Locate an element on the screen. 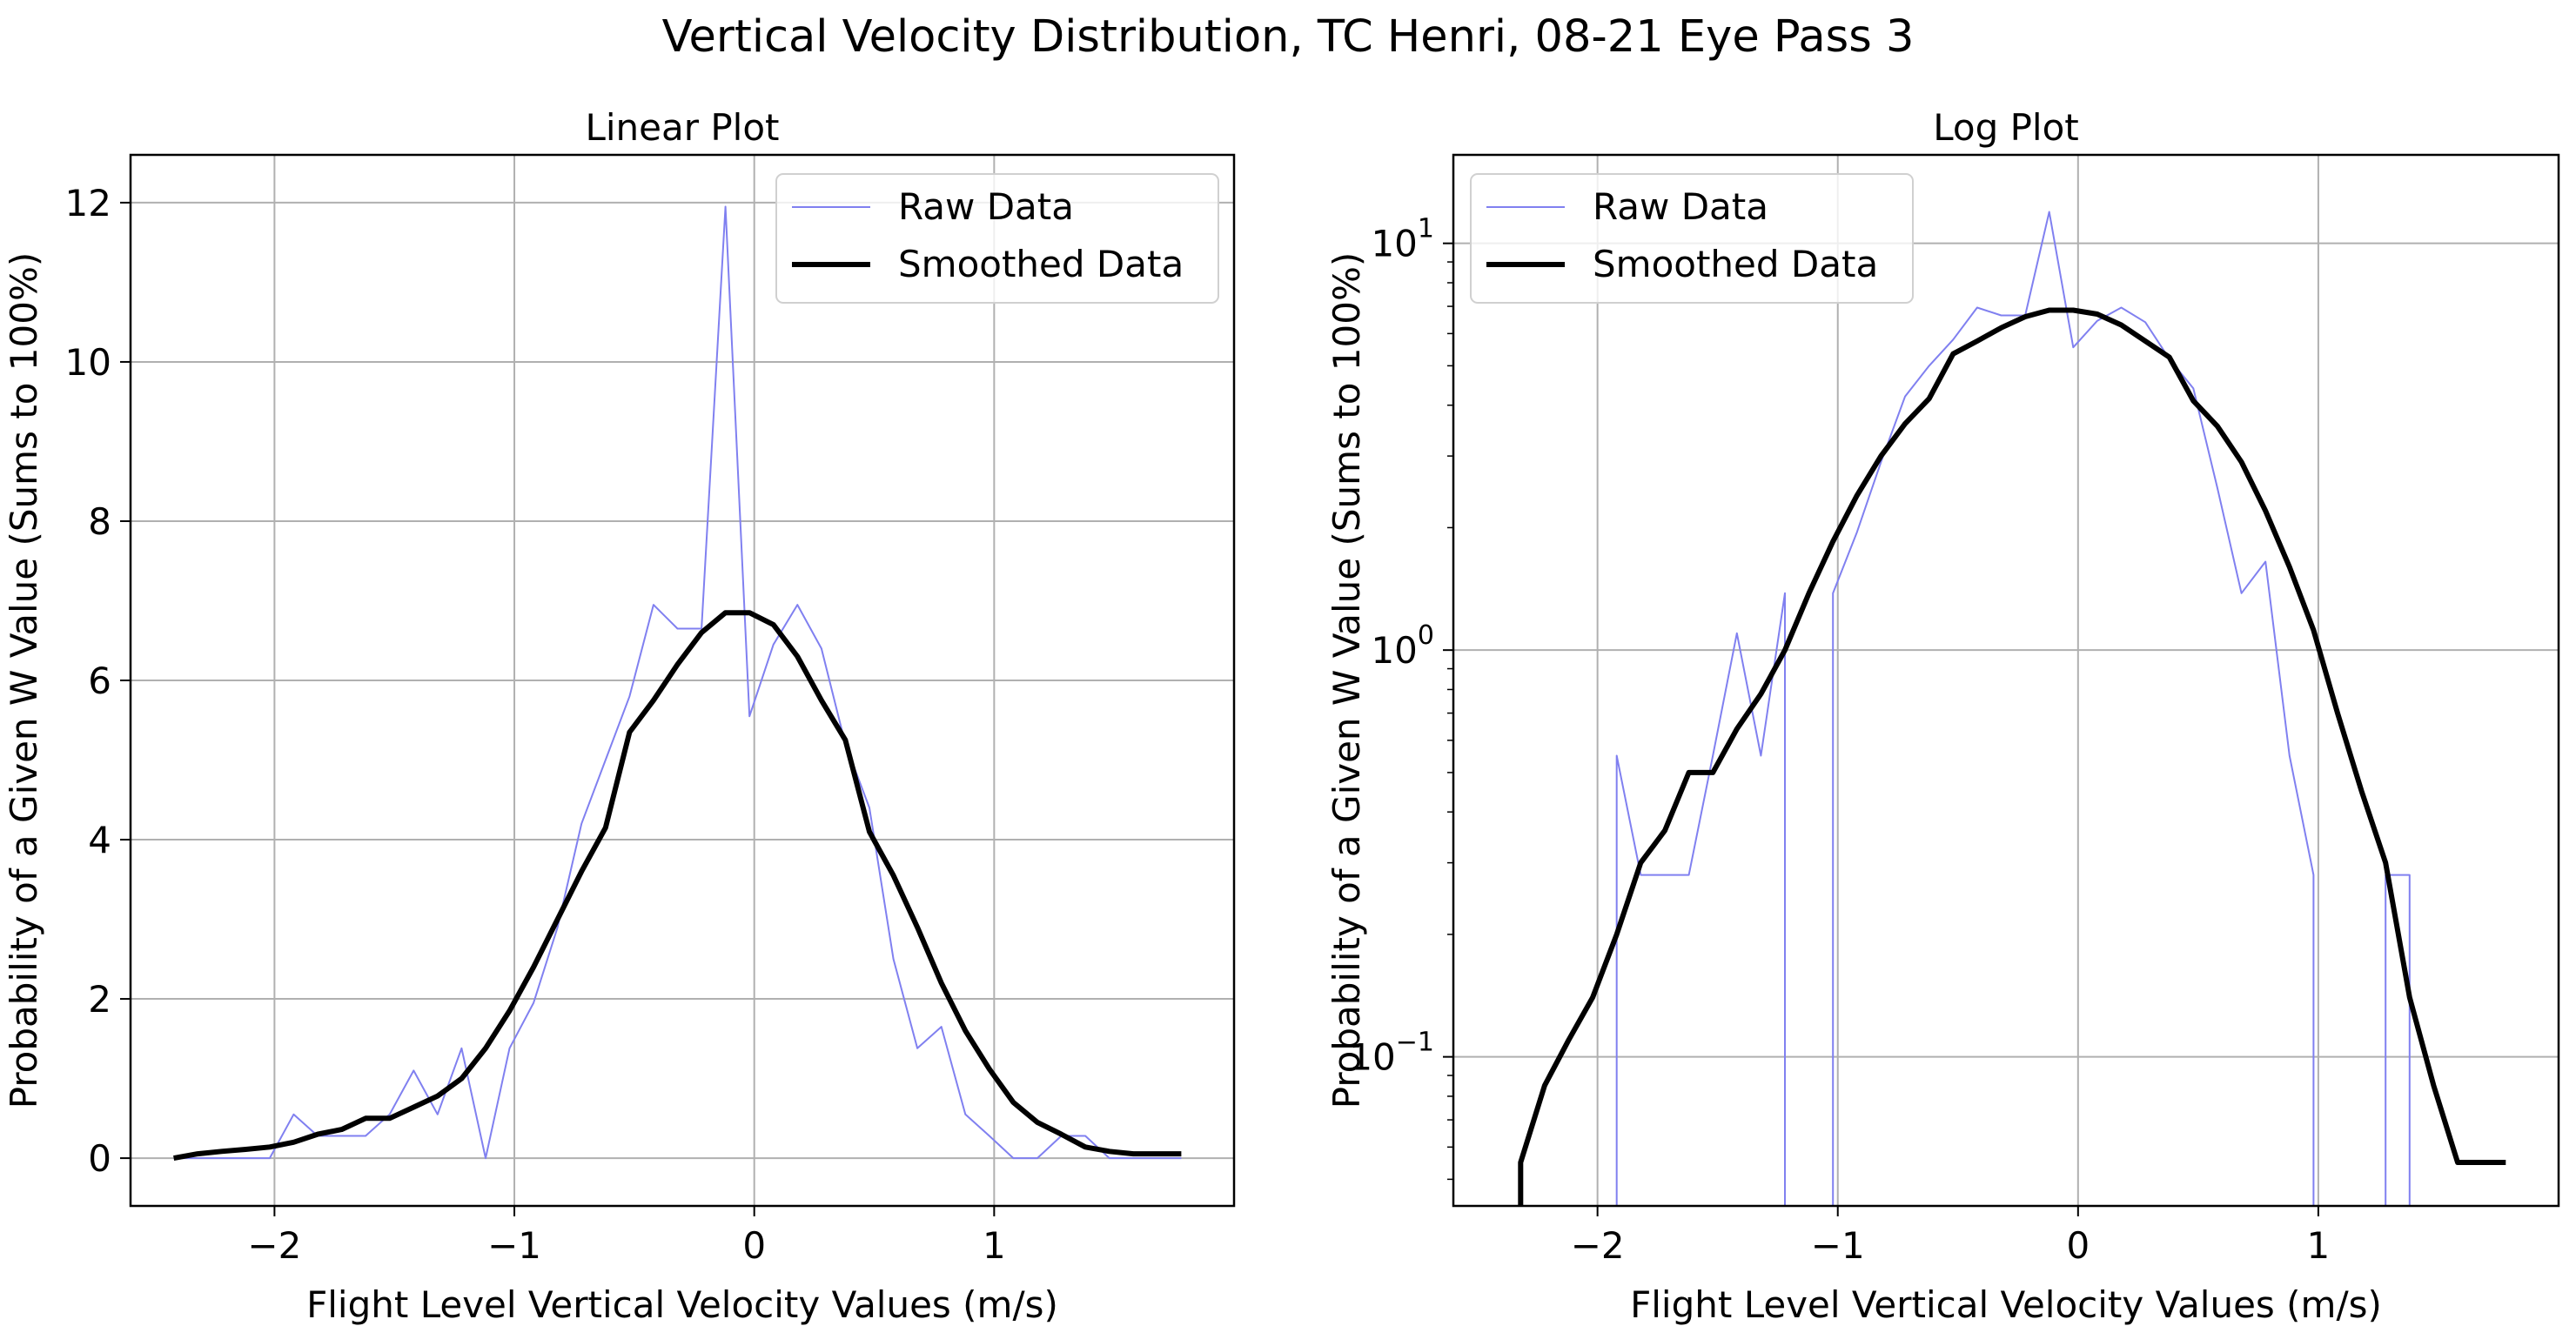 The height and width of the screenshot is (1326, 2576). y-tick-label: 6 is located at coordinates (100, 681).